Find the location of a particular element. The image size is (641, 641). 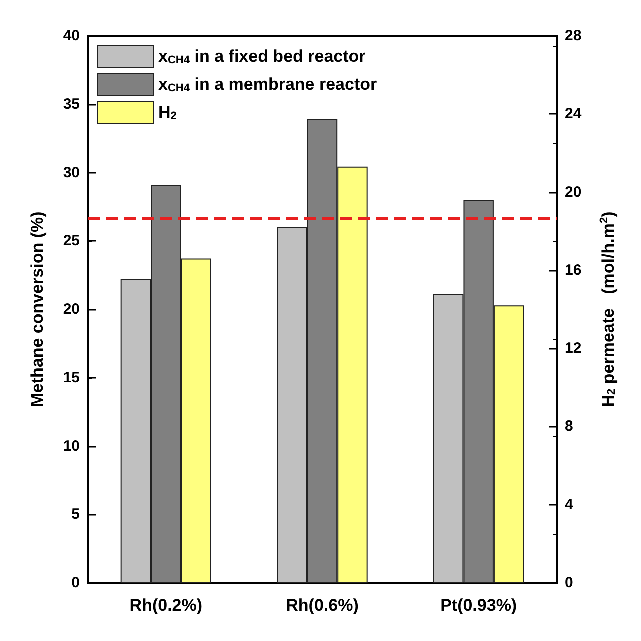

y2-tick-label: 8 is located at coordinates (569, 427).